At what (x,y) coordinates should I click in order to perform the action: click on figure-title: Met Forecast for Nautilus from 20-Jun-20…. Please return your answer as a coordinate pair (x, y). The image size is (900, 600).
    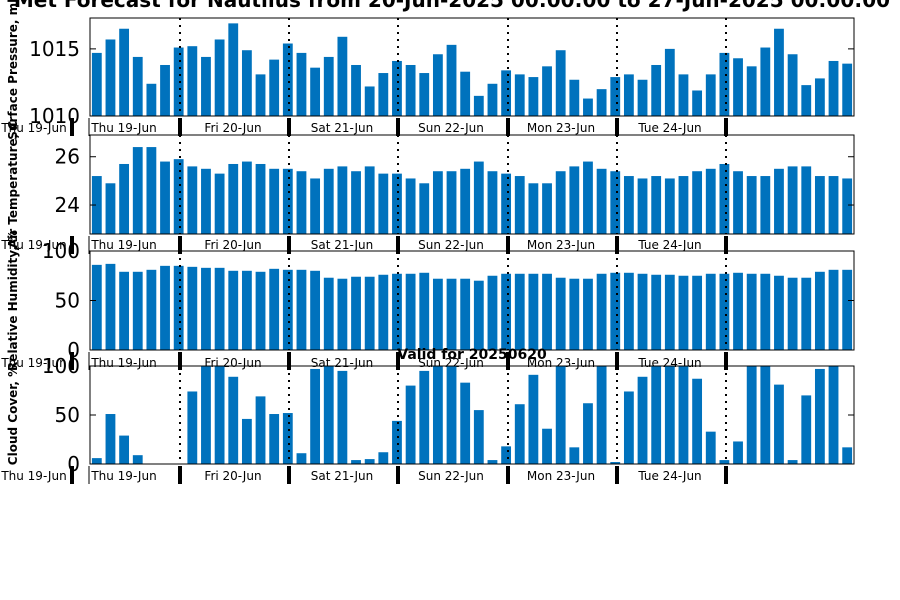
    Looking at the image, I should click on (452, 6).